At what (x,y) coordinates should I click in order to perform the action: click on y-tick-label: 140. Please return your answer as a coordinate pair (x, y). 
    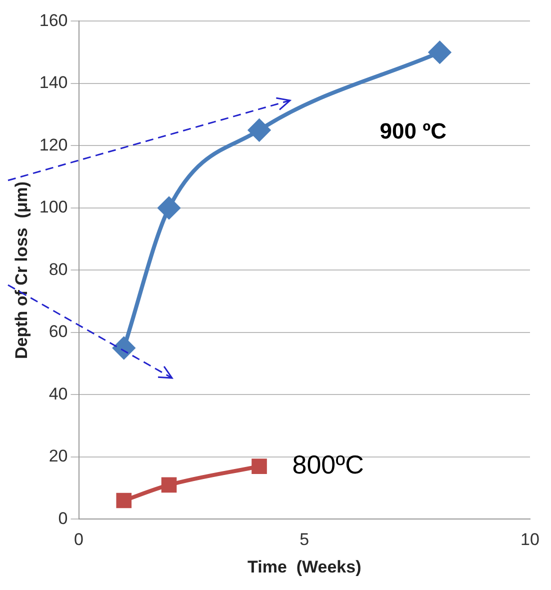
    Looking at the image, I should click on (53, 82).